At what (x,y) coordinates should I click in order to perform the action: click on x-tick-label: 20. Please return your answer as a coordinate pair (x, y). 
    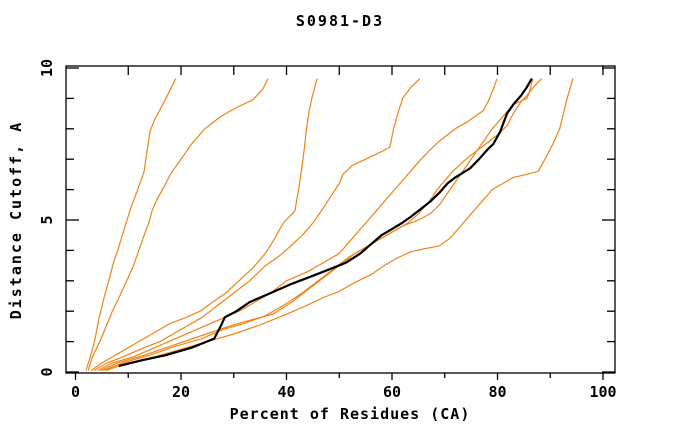
    Looking at the image, I should click on (181, 392).